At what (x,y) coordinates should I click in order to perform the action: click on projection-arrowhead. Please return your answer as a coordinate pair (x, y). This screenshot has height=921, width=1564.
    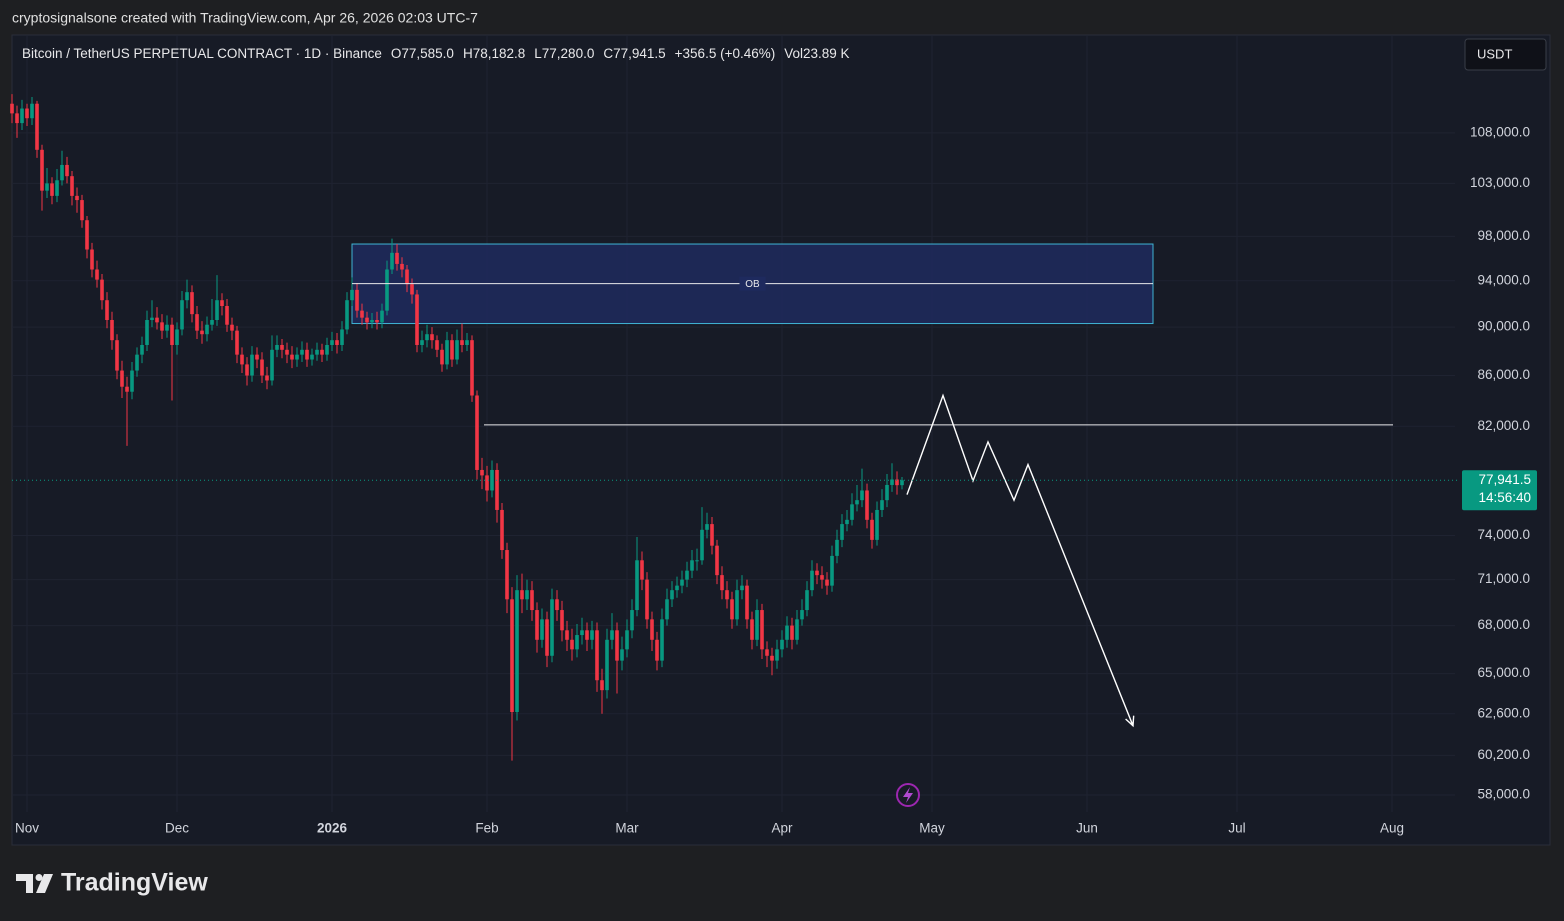
    Looking at the image, I should click on (1130, 721).